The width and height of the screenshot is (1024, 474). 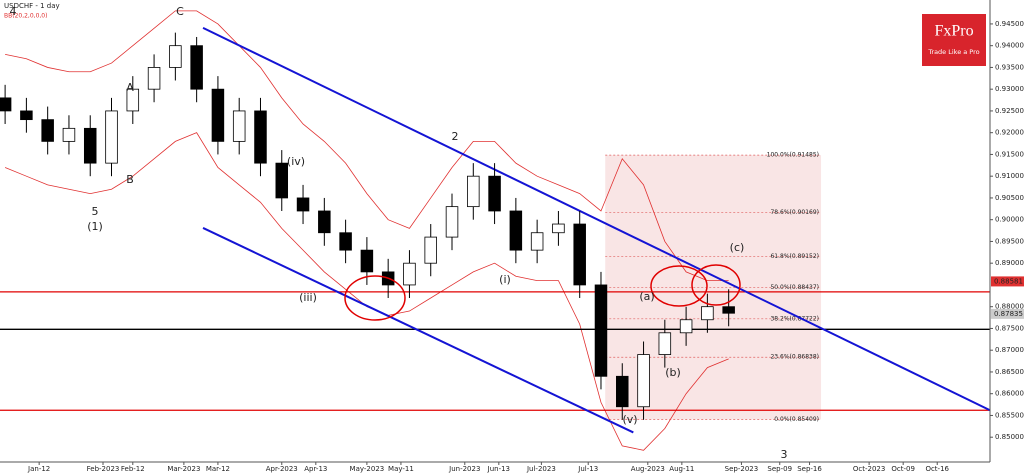 What do you see at coordinates (1009, 328) in the screenshot?
I see `y-tick-label: 0.87500` at bounding box center [1009, 328].